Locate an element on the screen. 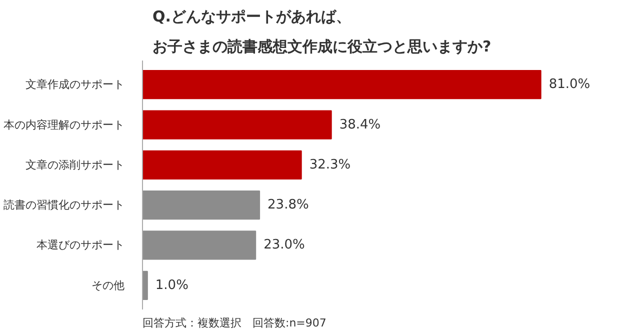  y-tick-label: 本の内容理解のサポート is located at coordinates (64, 125).